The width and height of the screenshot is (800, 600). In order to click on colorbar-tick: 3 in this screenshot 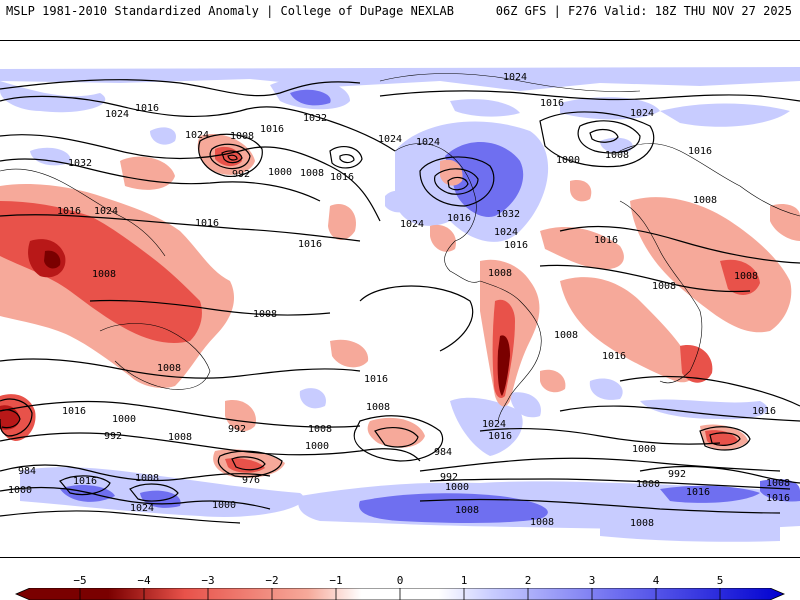, I will do `click(592, 580)`.